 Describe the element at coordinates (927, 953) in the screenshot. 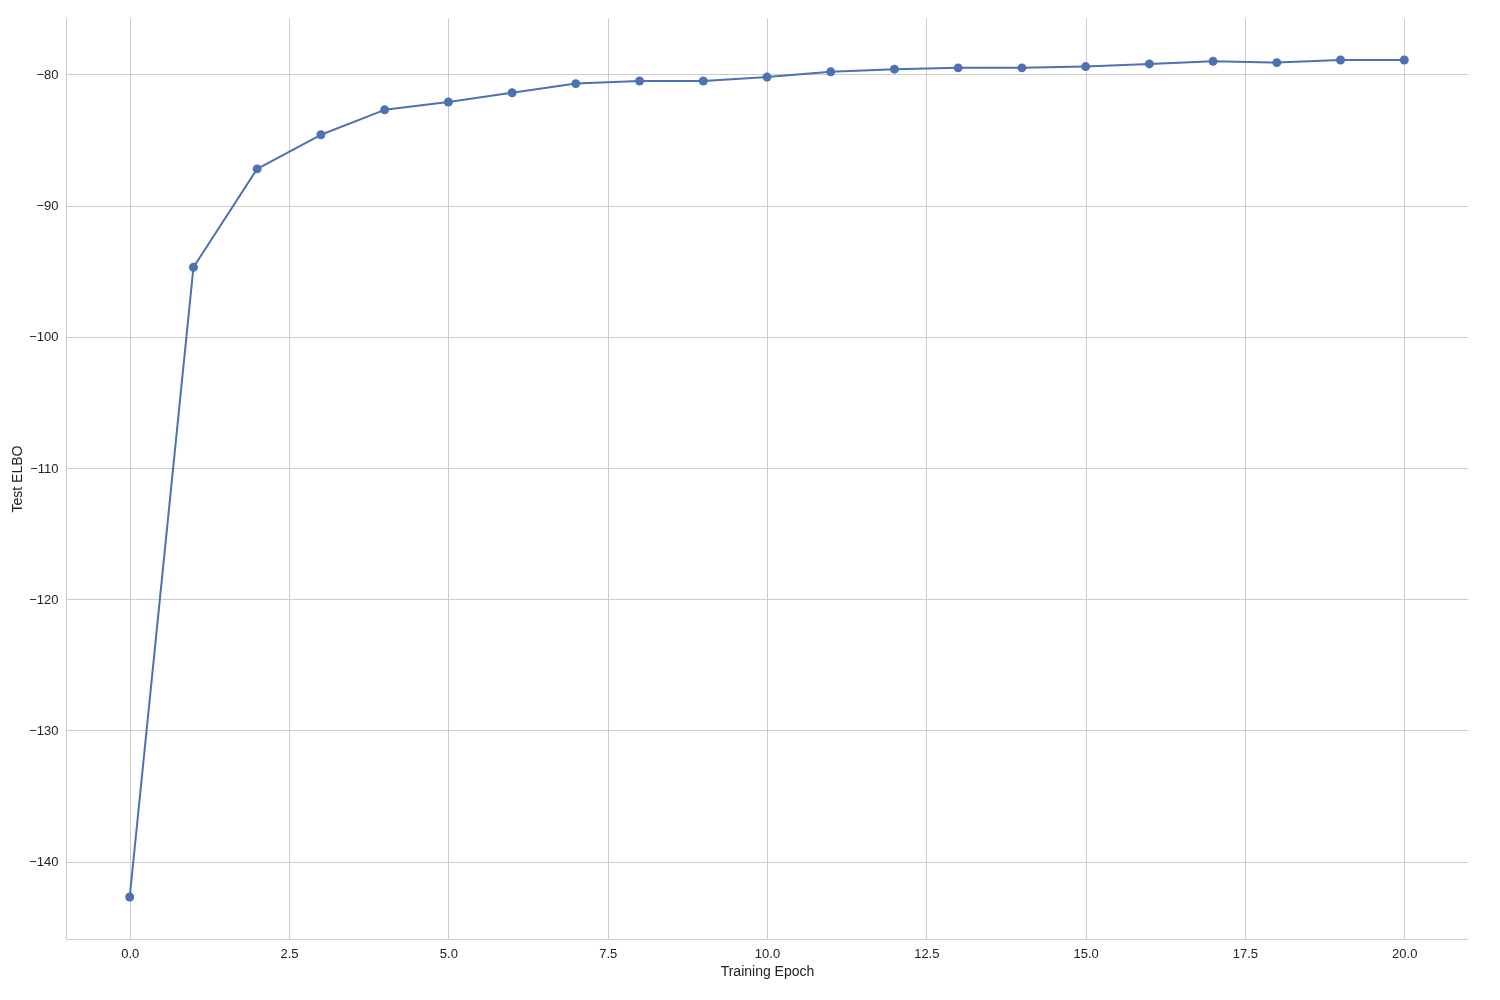

I see `x-tick-label: 12.5` at that location.